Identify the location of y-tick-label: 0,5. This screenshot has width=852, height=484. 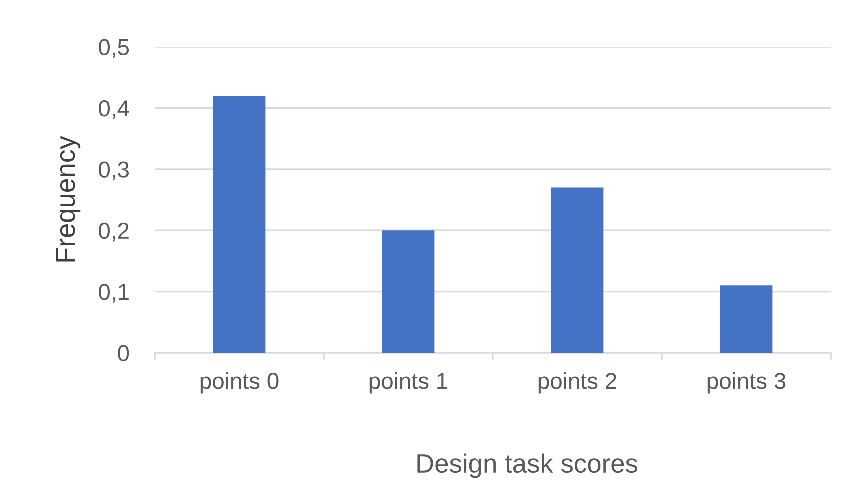
(114, 48).